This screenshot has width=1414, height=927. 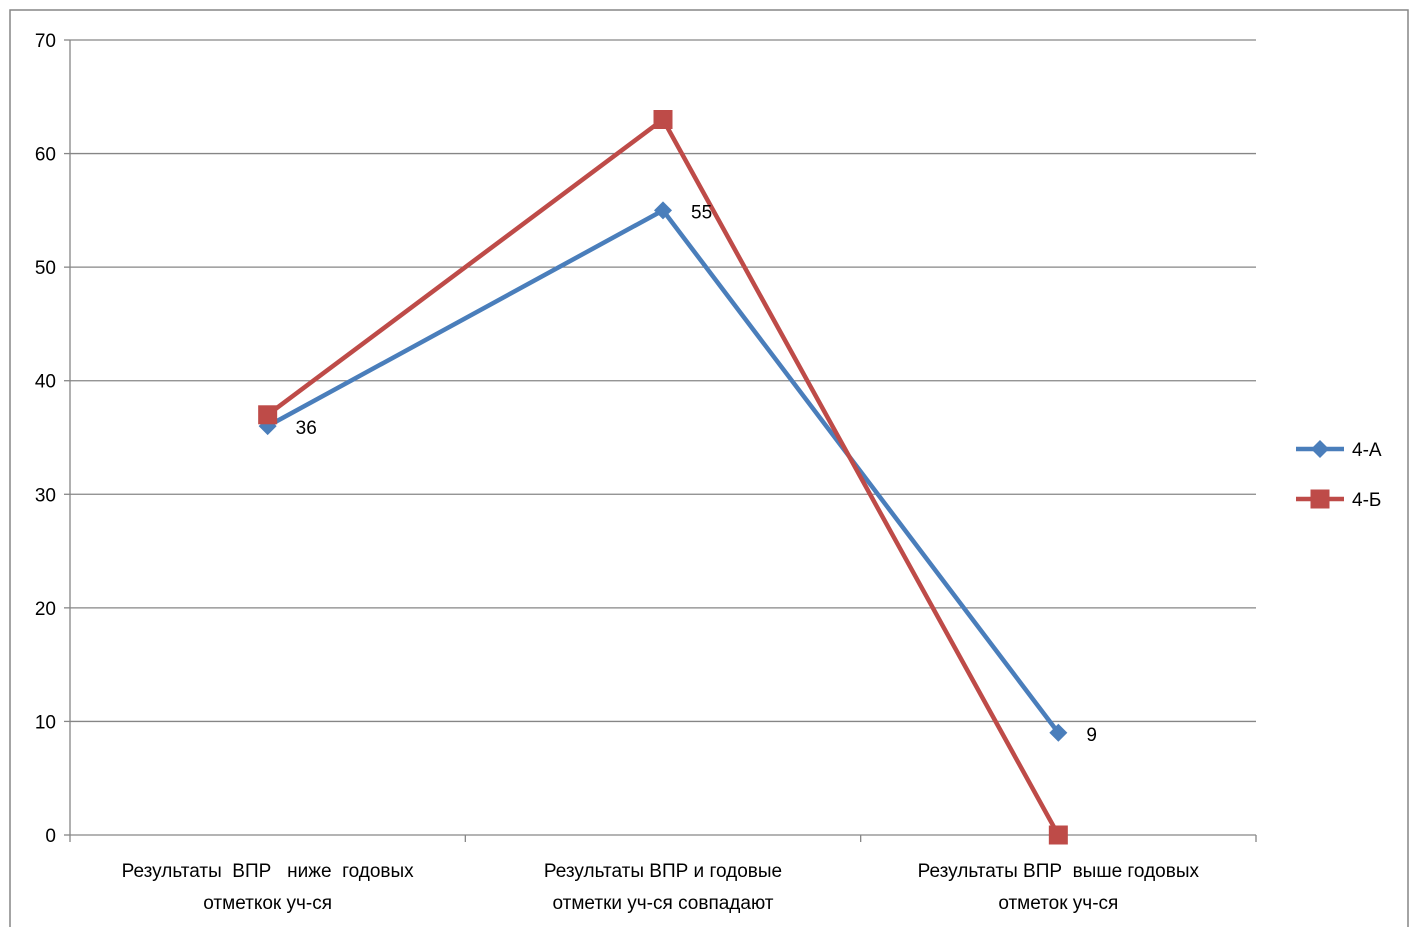 What do you see at coordinates (663, 903) in the screenshot?
I see `x-category-label: отметки уч-ся совпадают` at bounding box center [663, 903].